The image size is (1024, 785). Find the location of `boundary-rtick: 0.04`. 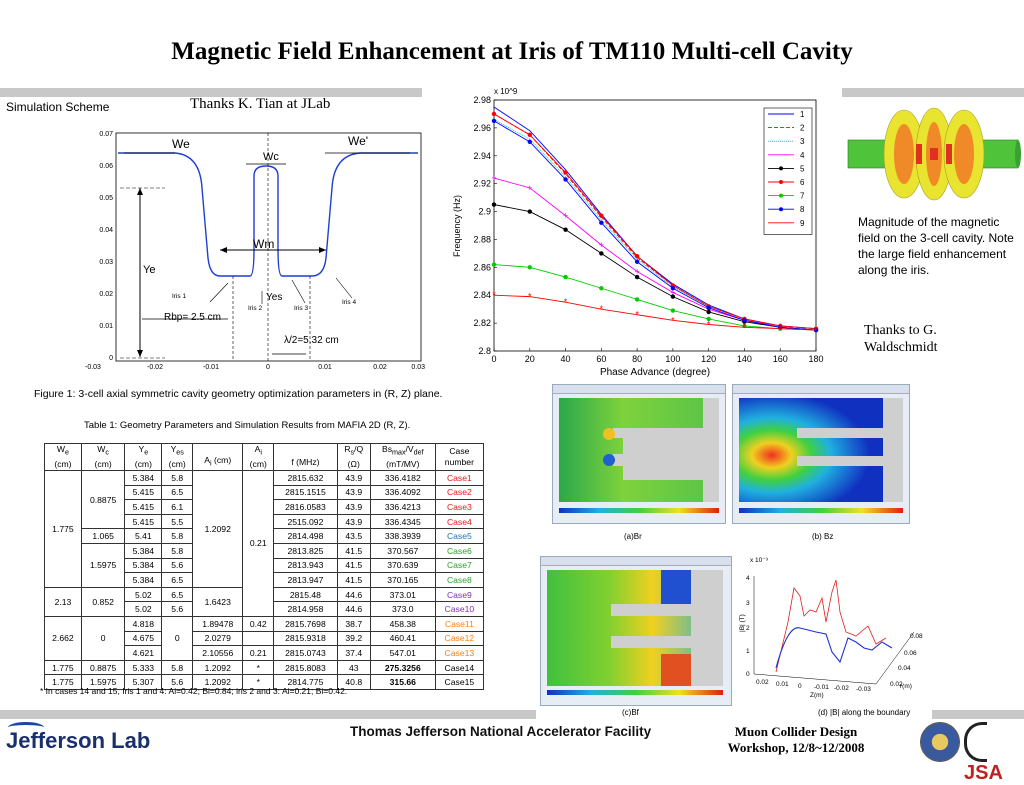

boundary-rtick: 0.04 is located at coordinates (904, 668).